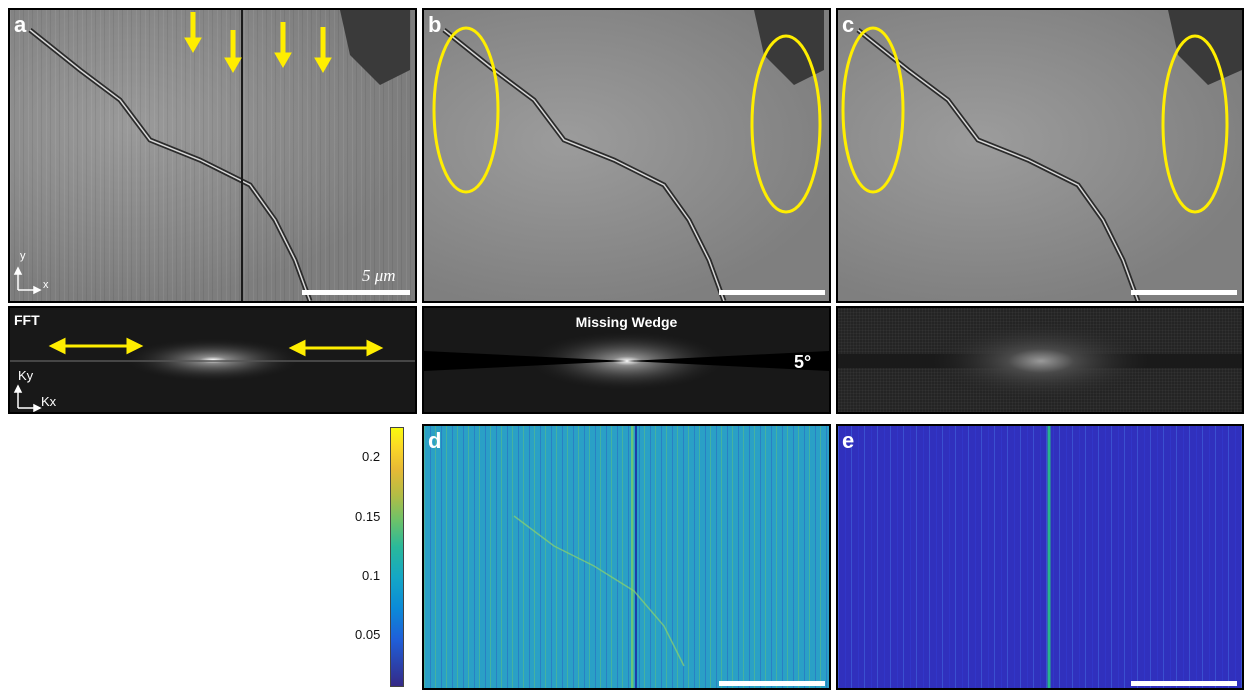  I want to click on colorbar-tick: 0.15, so click(368, 516).